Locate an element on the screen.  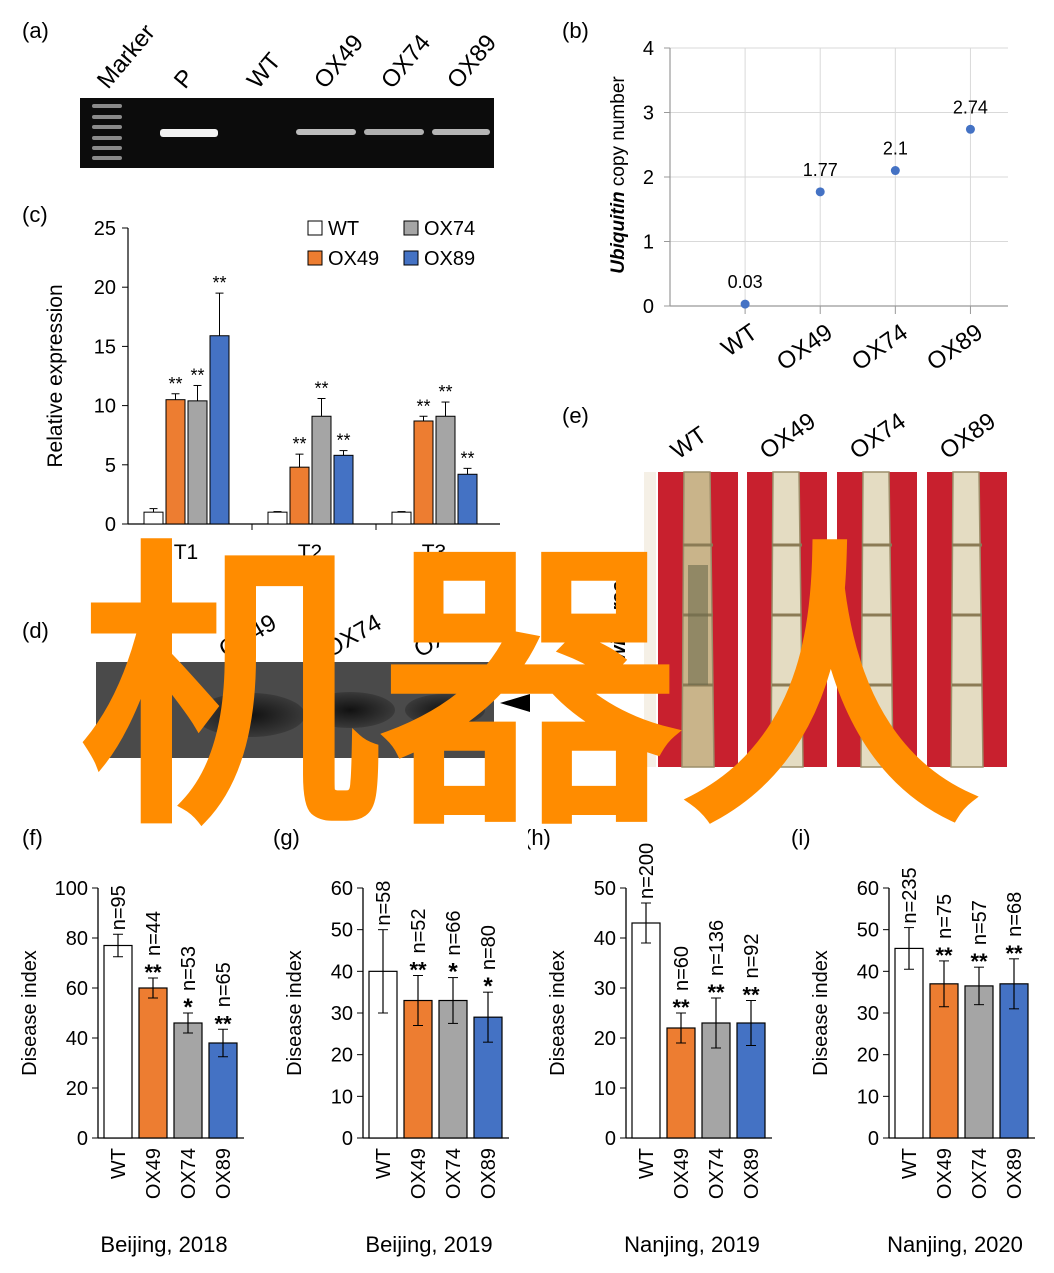
blot-lane-label: OX49 is located at coordinates (248, 636).